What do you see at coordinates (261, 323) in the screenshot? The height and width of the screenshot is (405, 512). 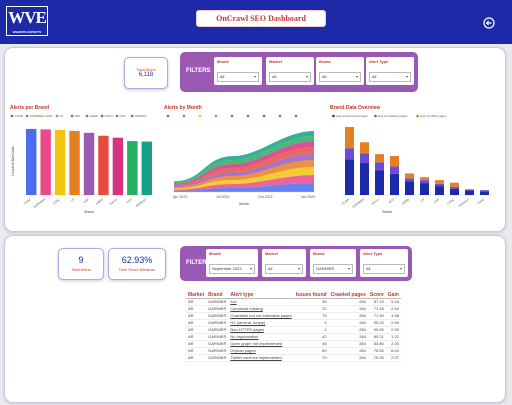 I see `cell-alert-type: H1 (several, empty)` at bounding box center [261, 323].